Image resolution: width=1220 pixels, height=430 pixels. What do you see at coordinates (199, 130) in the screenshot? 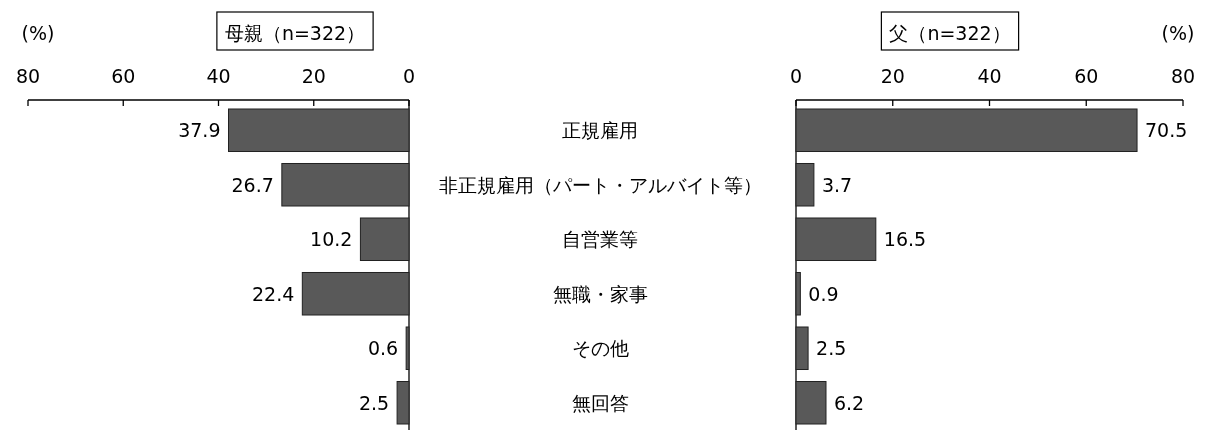
I see `data-label: 37.9` at bounding box center [199, 130].